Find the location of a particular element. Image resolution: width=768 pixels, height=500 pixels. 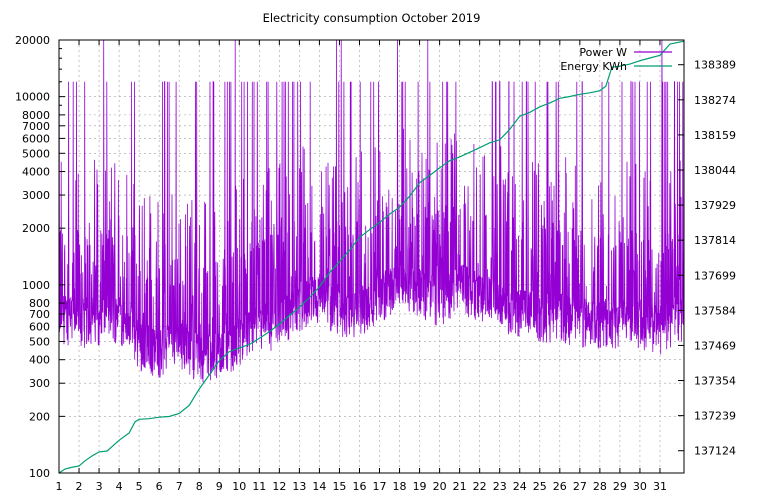

y2-tick-label: 137814 is located at coordinates (715, 240).